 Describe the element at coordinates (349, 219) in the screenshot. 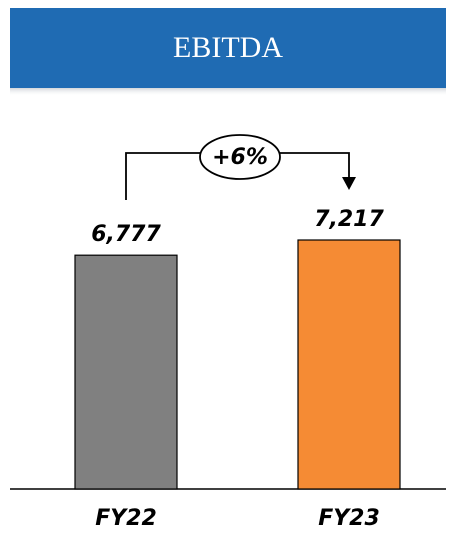

I see `value-label: 7,217` at that location.